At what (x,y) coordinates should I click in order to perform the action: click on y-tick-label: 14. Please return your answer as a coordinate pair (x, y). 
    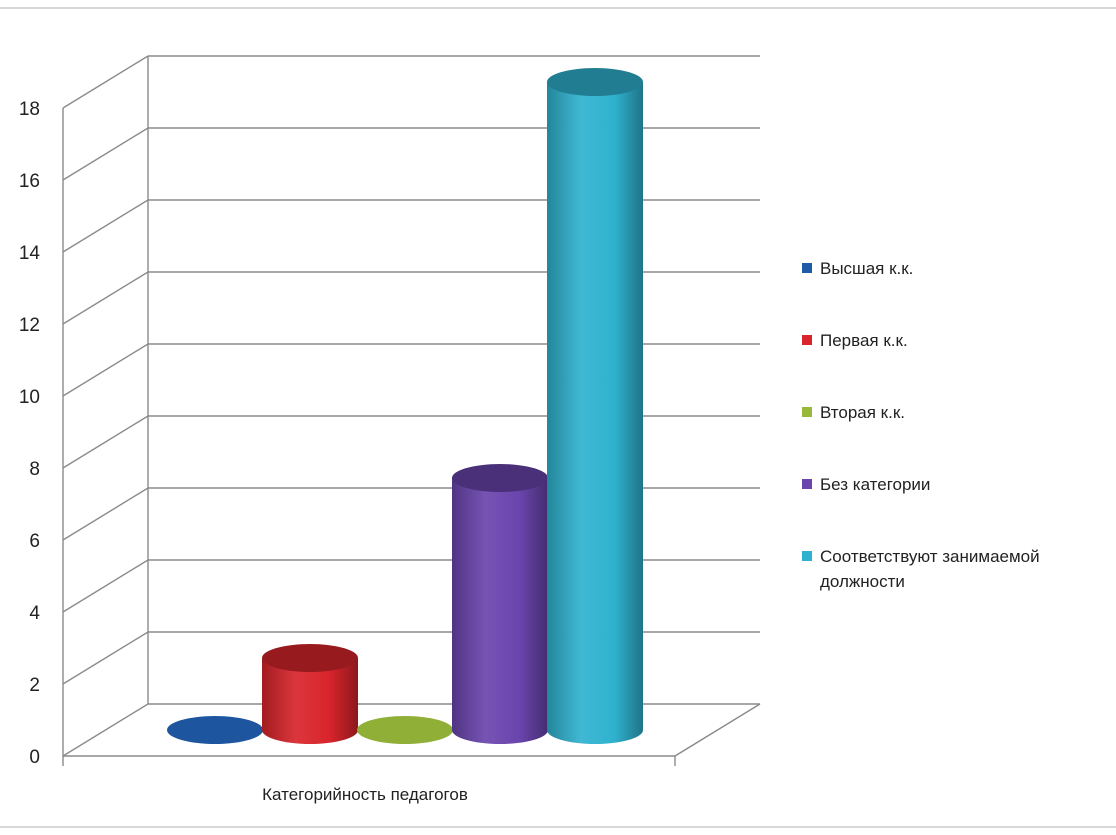
    Looking at the image, I should click on (30, 253).